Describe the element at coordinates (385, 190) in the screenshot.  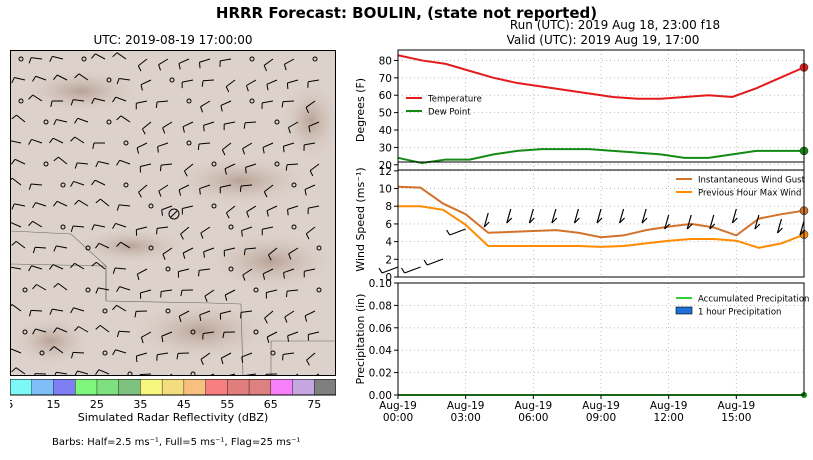
I see `y-tick-label: 10` at that location.